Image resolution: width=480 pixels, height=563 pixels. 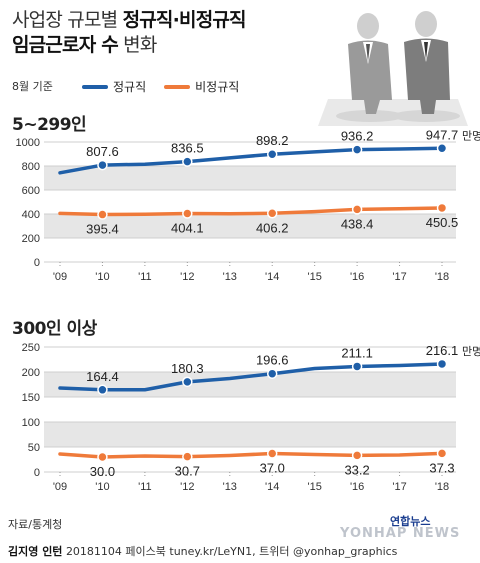 I want to click on legend: 정규직 비정규직, so click(x=169, y=86).